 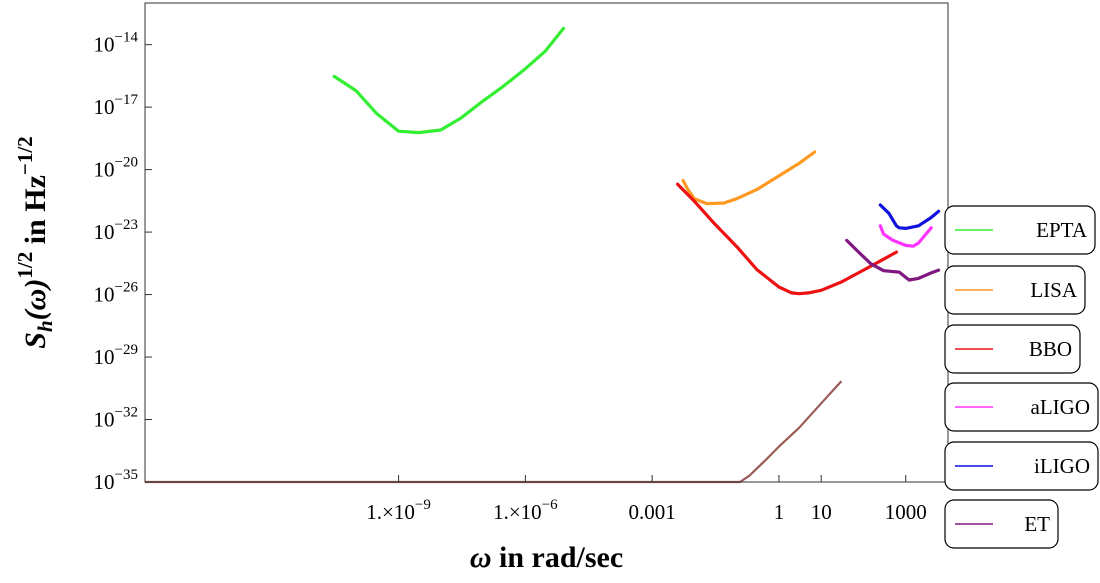 What do you see at coordinates (116, 105) in the screenshot?
I see `y-tick-label: 10−17` at bounding box center [116, 105].